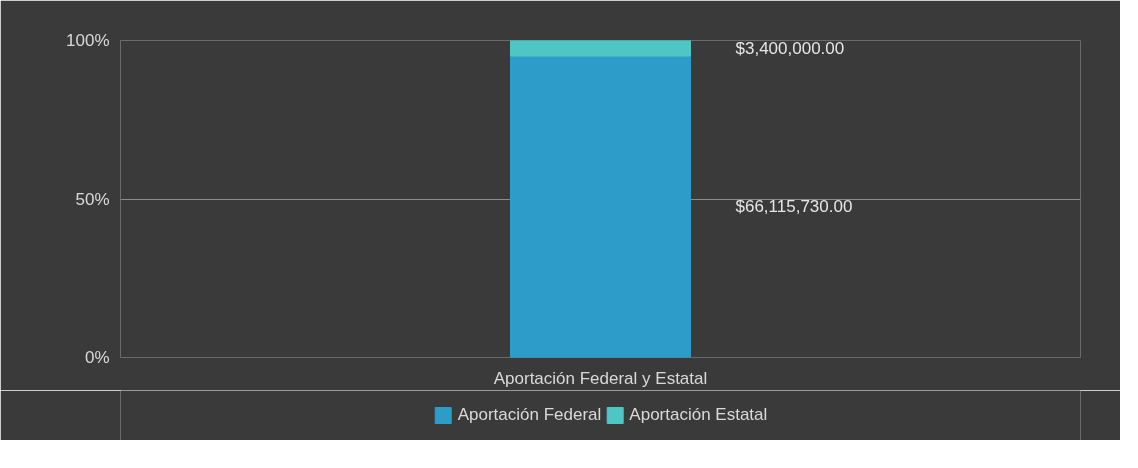  What do you see at coordinates (698, 415) in the screenshot?
I see `legend-label: Aportación Estatal` at bounding box center [698, 415].